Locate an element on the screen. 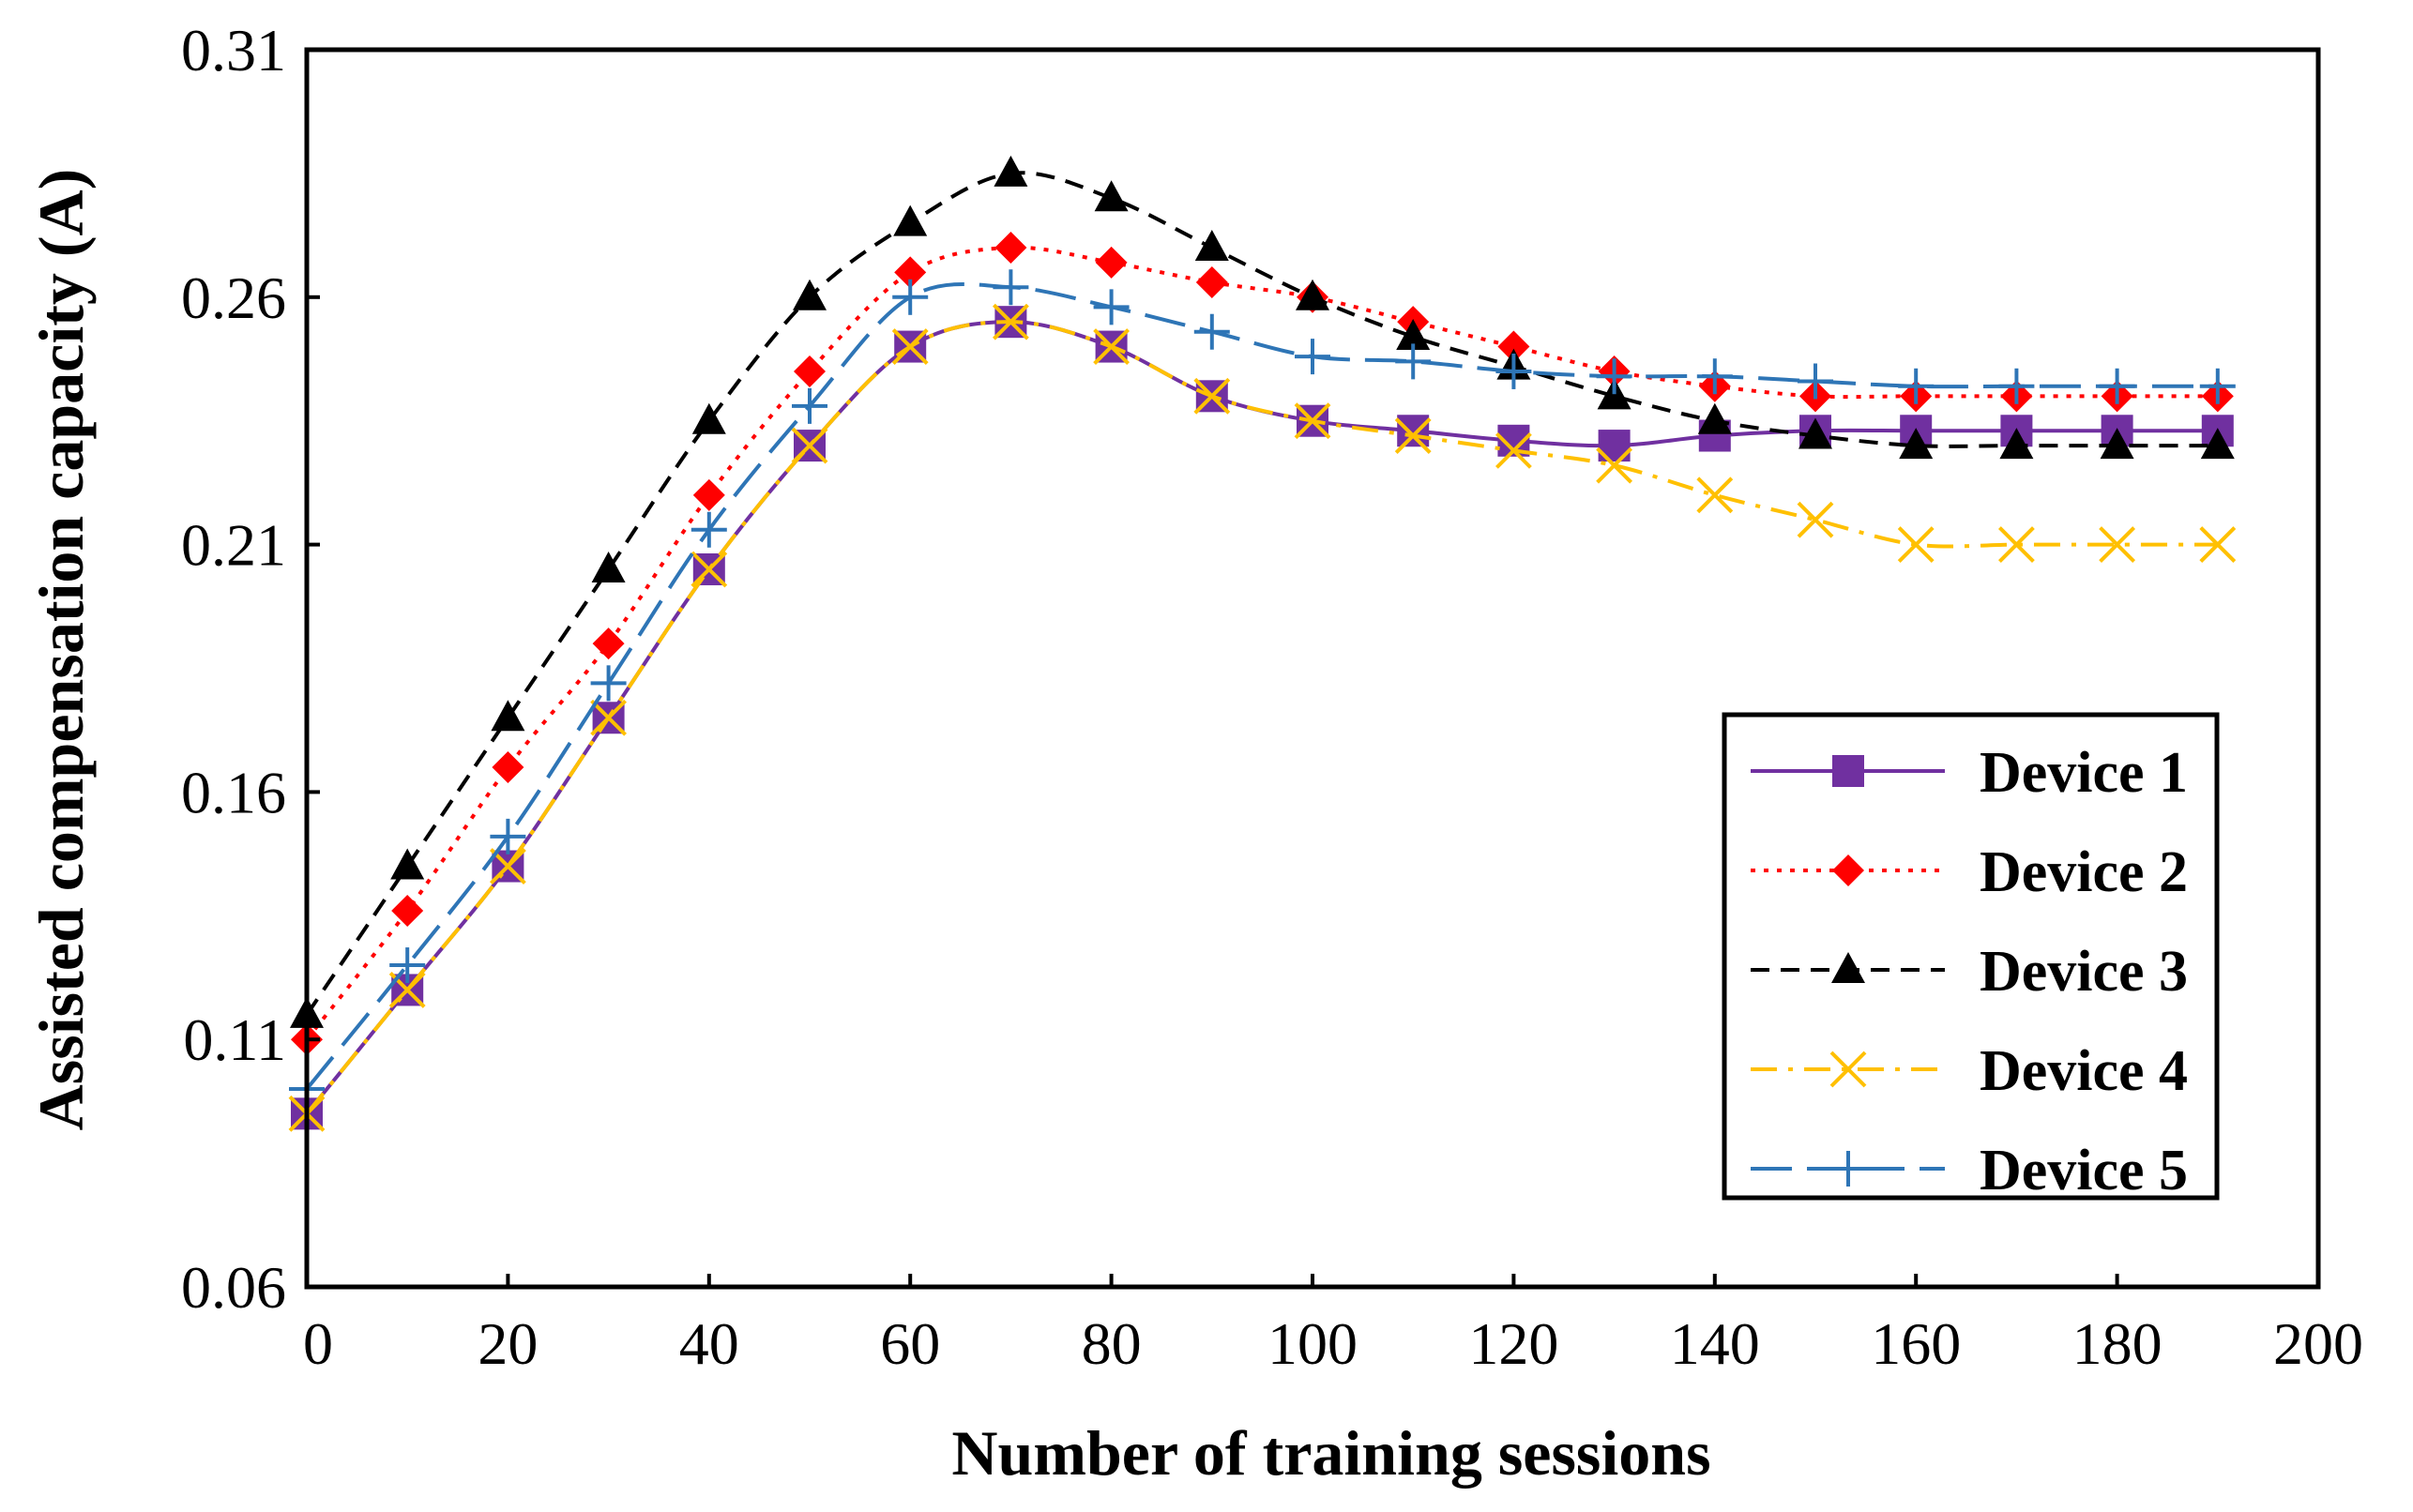  x-tick-label: 200 is located at coordinates (2318, 1343).